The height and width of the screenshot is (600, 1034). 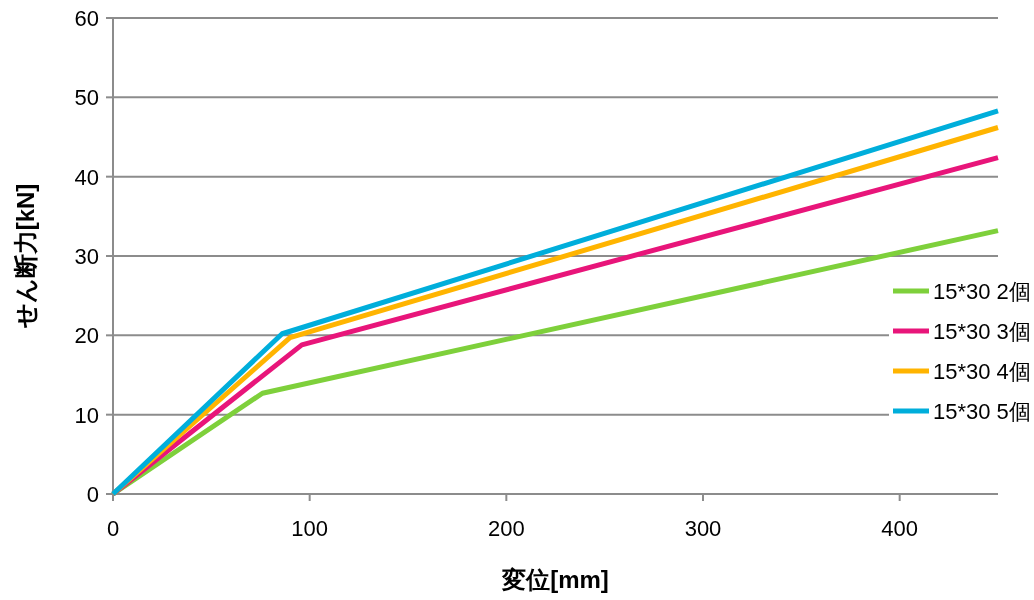 What do you see at coordinates (310, 528) in the screenshot?
I see `x-tick-label: 100` at bounding box center [310, 528].